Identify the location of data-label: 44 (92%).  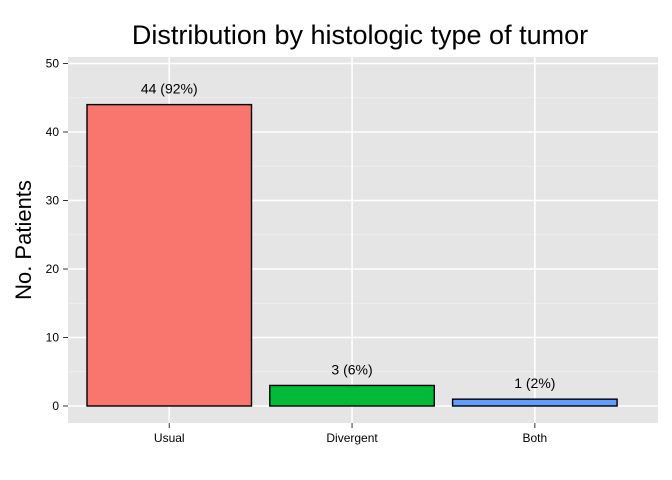
(169, 89).